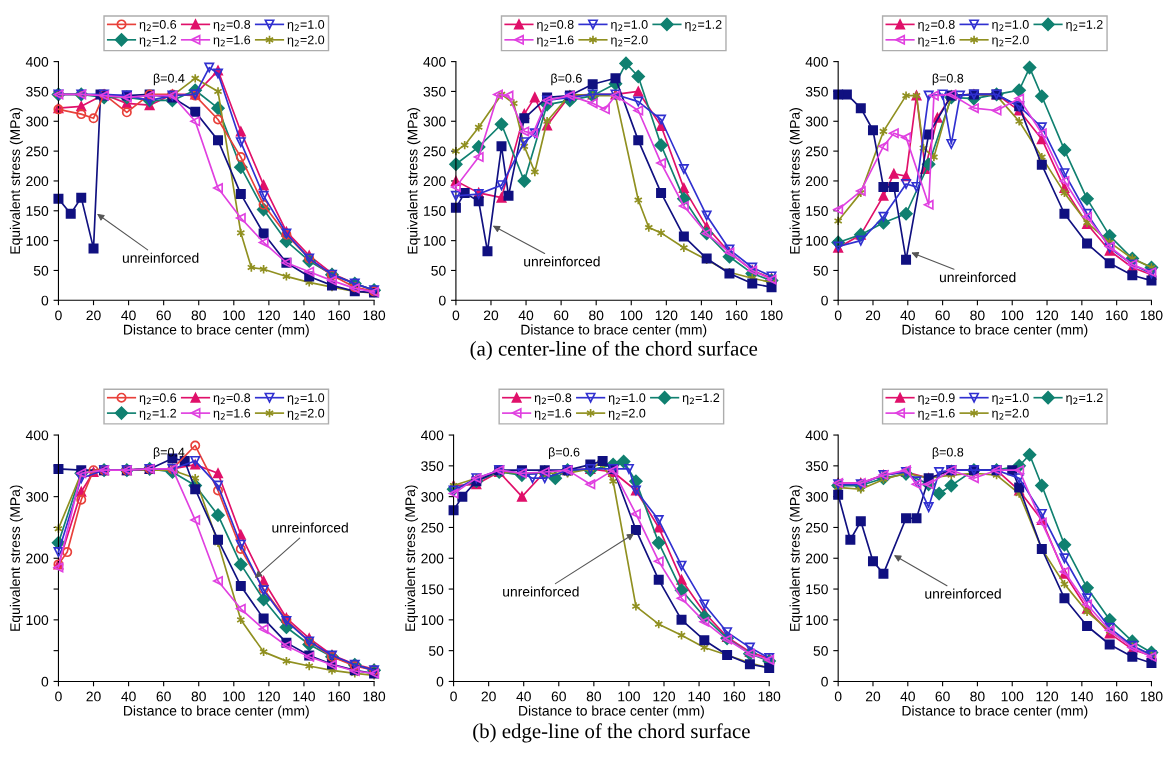 This screenshot has width=1169, height=770. I want to click on legend-label: η$_{2}$=0.9, so click(936, 399).